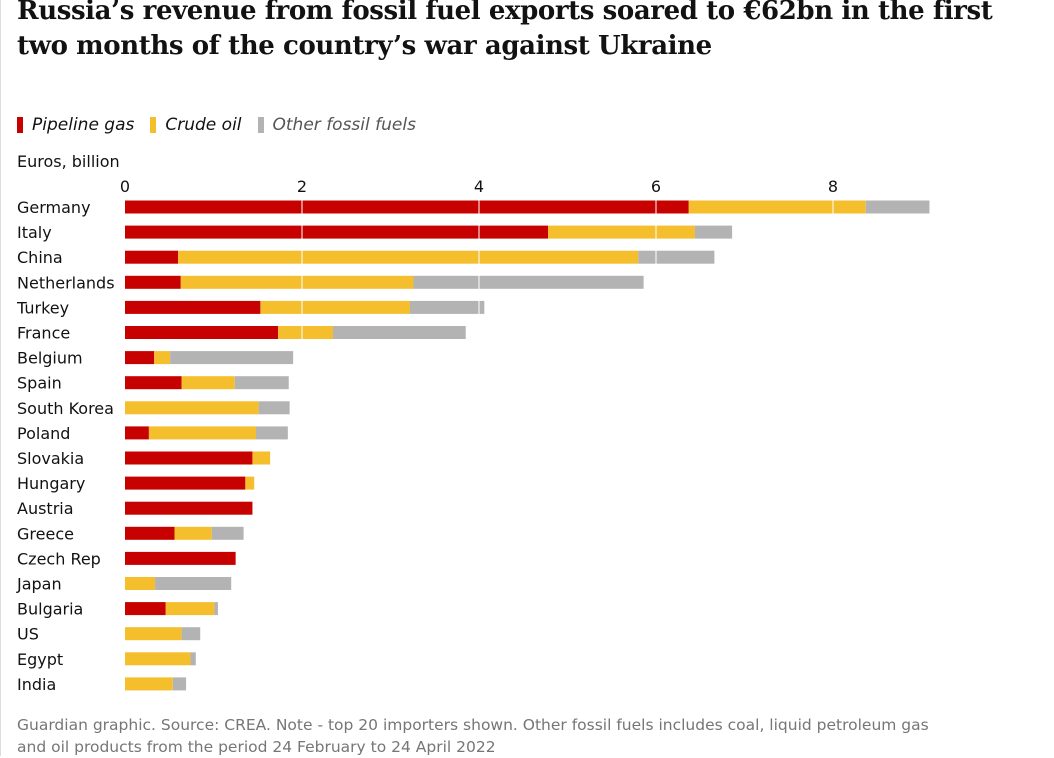 The width and height of the screenshot is (1054, 758). I want to click on bar-italy-crude-oil, so click(621, 232).